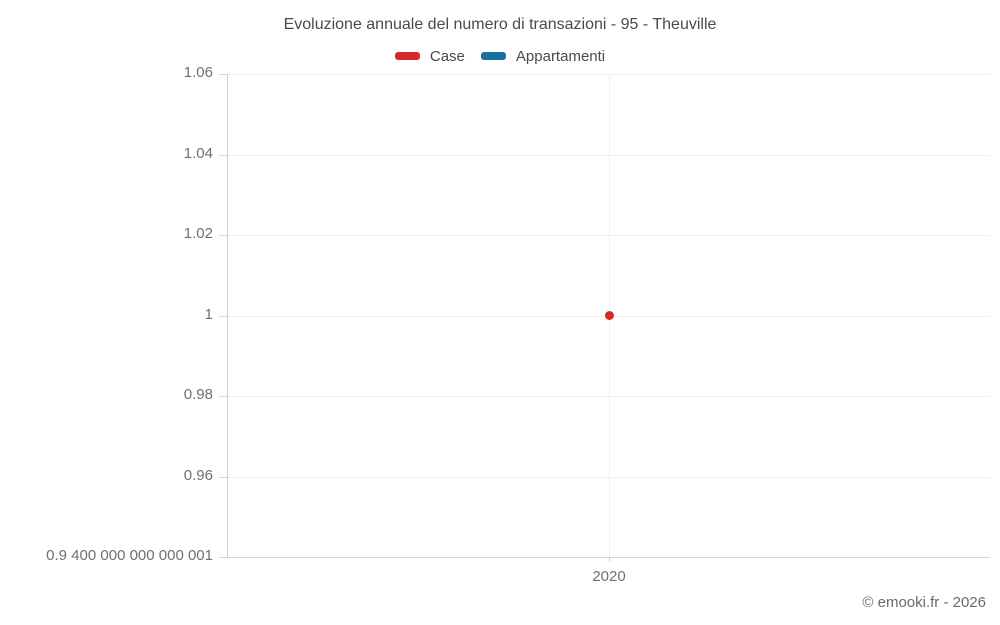  Describe the element at coordinates (560, 56) in the screenshot. I see `legend-label: Appartamenti` at that location.